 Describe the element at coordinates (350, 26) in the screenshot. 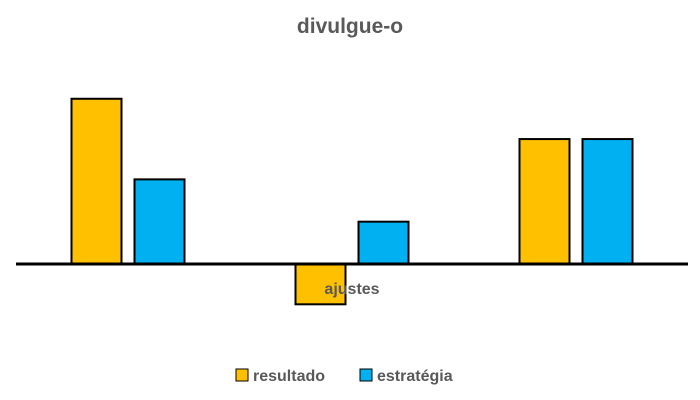

I see `chart-title: divulgue-o` at that location.